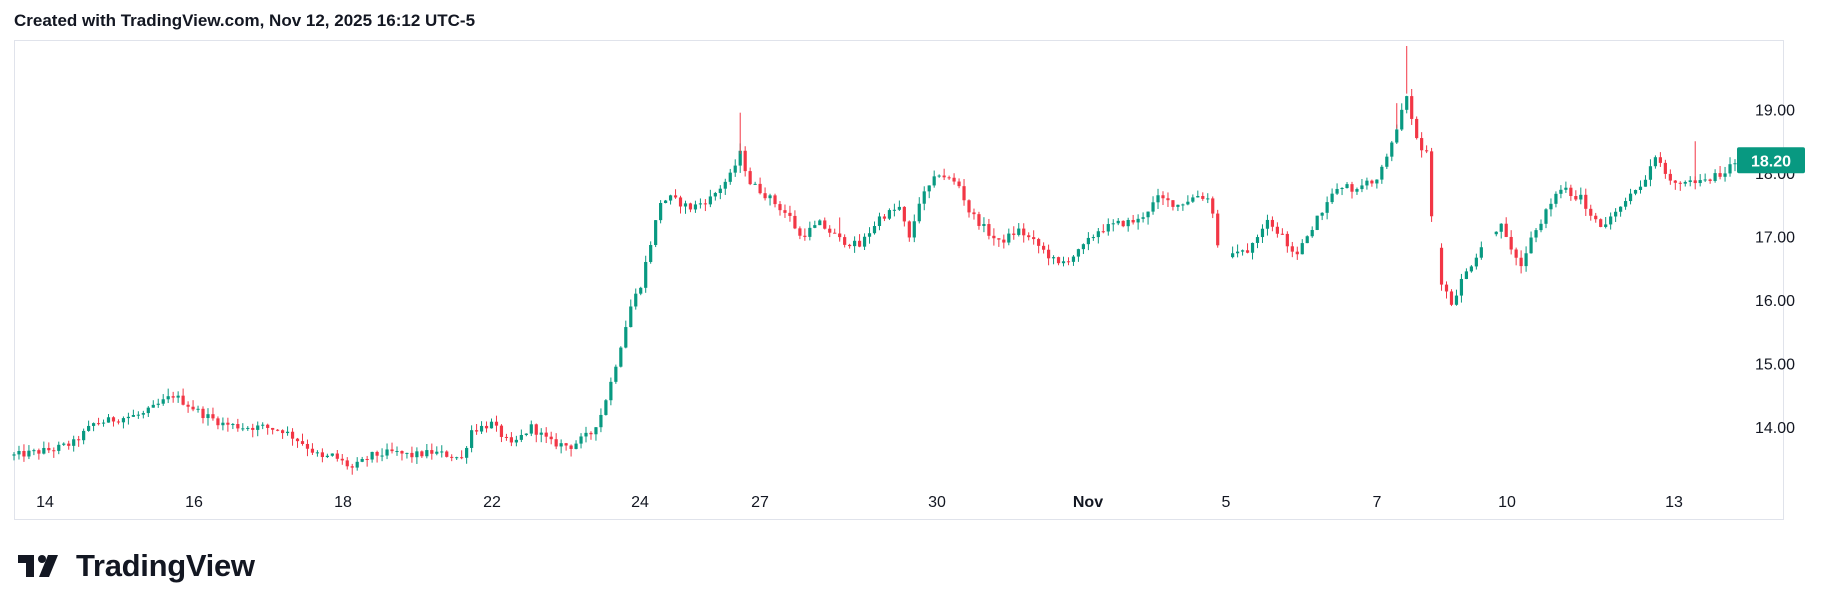 The height and width of the screenshot is (611, 1830). What do you see at coordinates (1226, 502) in the screenshot?
I see `time-axis-label: 5` at bounding box center [1226, 502].